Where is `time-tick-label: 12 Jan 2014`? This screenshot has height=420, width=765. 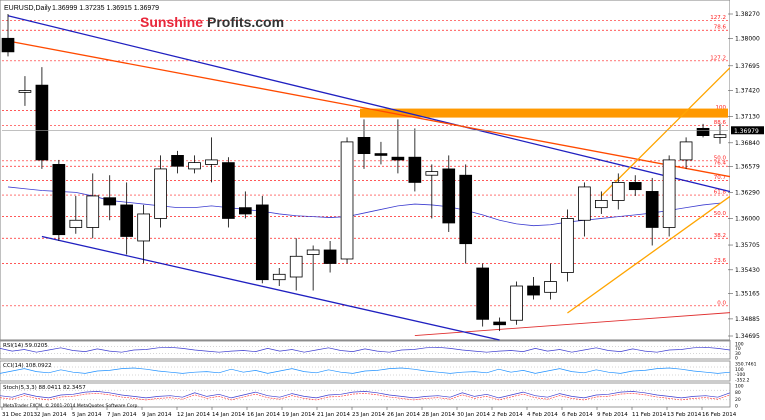
time-tick-label: 12 Jan 2014 is located at coordinates (193, 415).